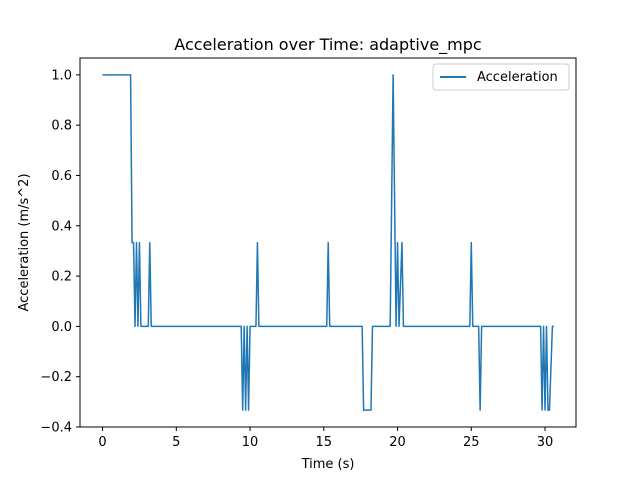 The width and height of the screenshot is (640, 480). Describe the element at coordinates (61, 126) in the screenshot. I see `y-tick-label: 0.8` at that location.